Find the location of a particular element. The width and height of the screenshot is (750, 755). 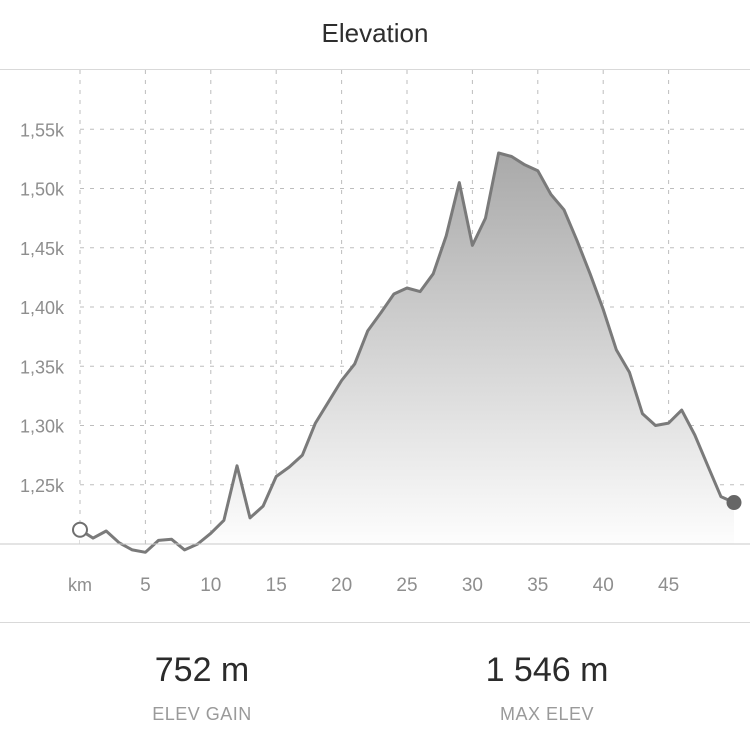

start-point-marker is located at coordinates (80, 529).